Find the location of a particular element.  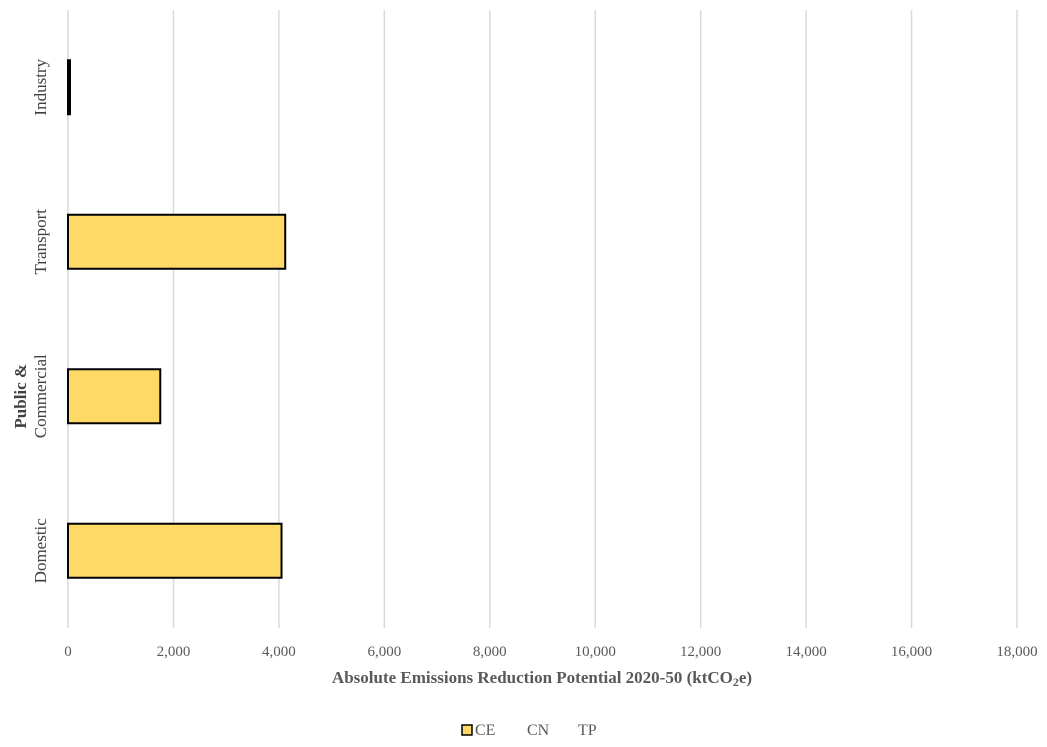

y-category-label-line: Industry is located at coordinates (40, 86).